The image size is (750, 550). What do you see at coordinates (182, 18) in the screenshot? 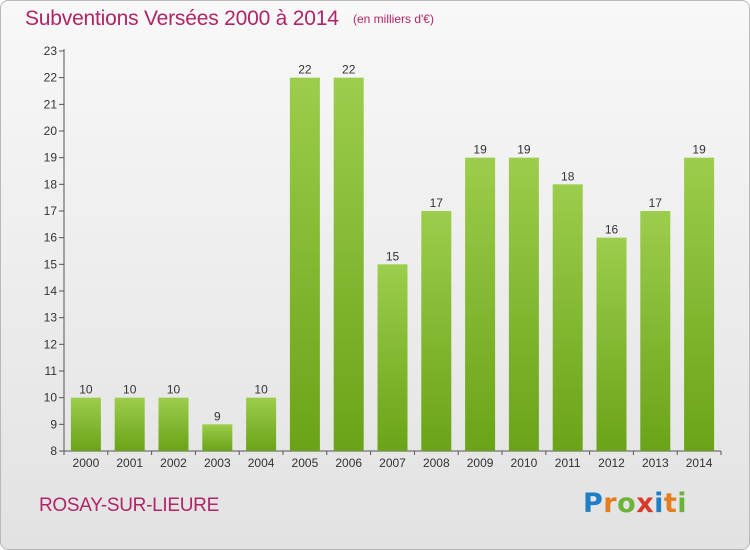
I see `chart-title: Subventions Versées 2000 à 2014` at bounding box center [182, 18].